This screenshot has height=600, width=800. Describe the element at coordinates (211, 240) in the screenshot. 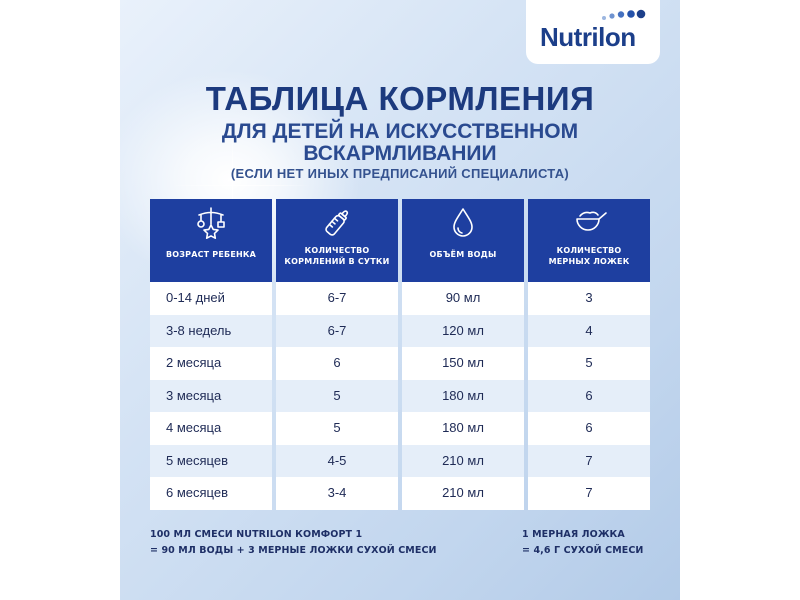

I see `header-age: ВОЗРАСТ РЕБЕНКА` at that location.